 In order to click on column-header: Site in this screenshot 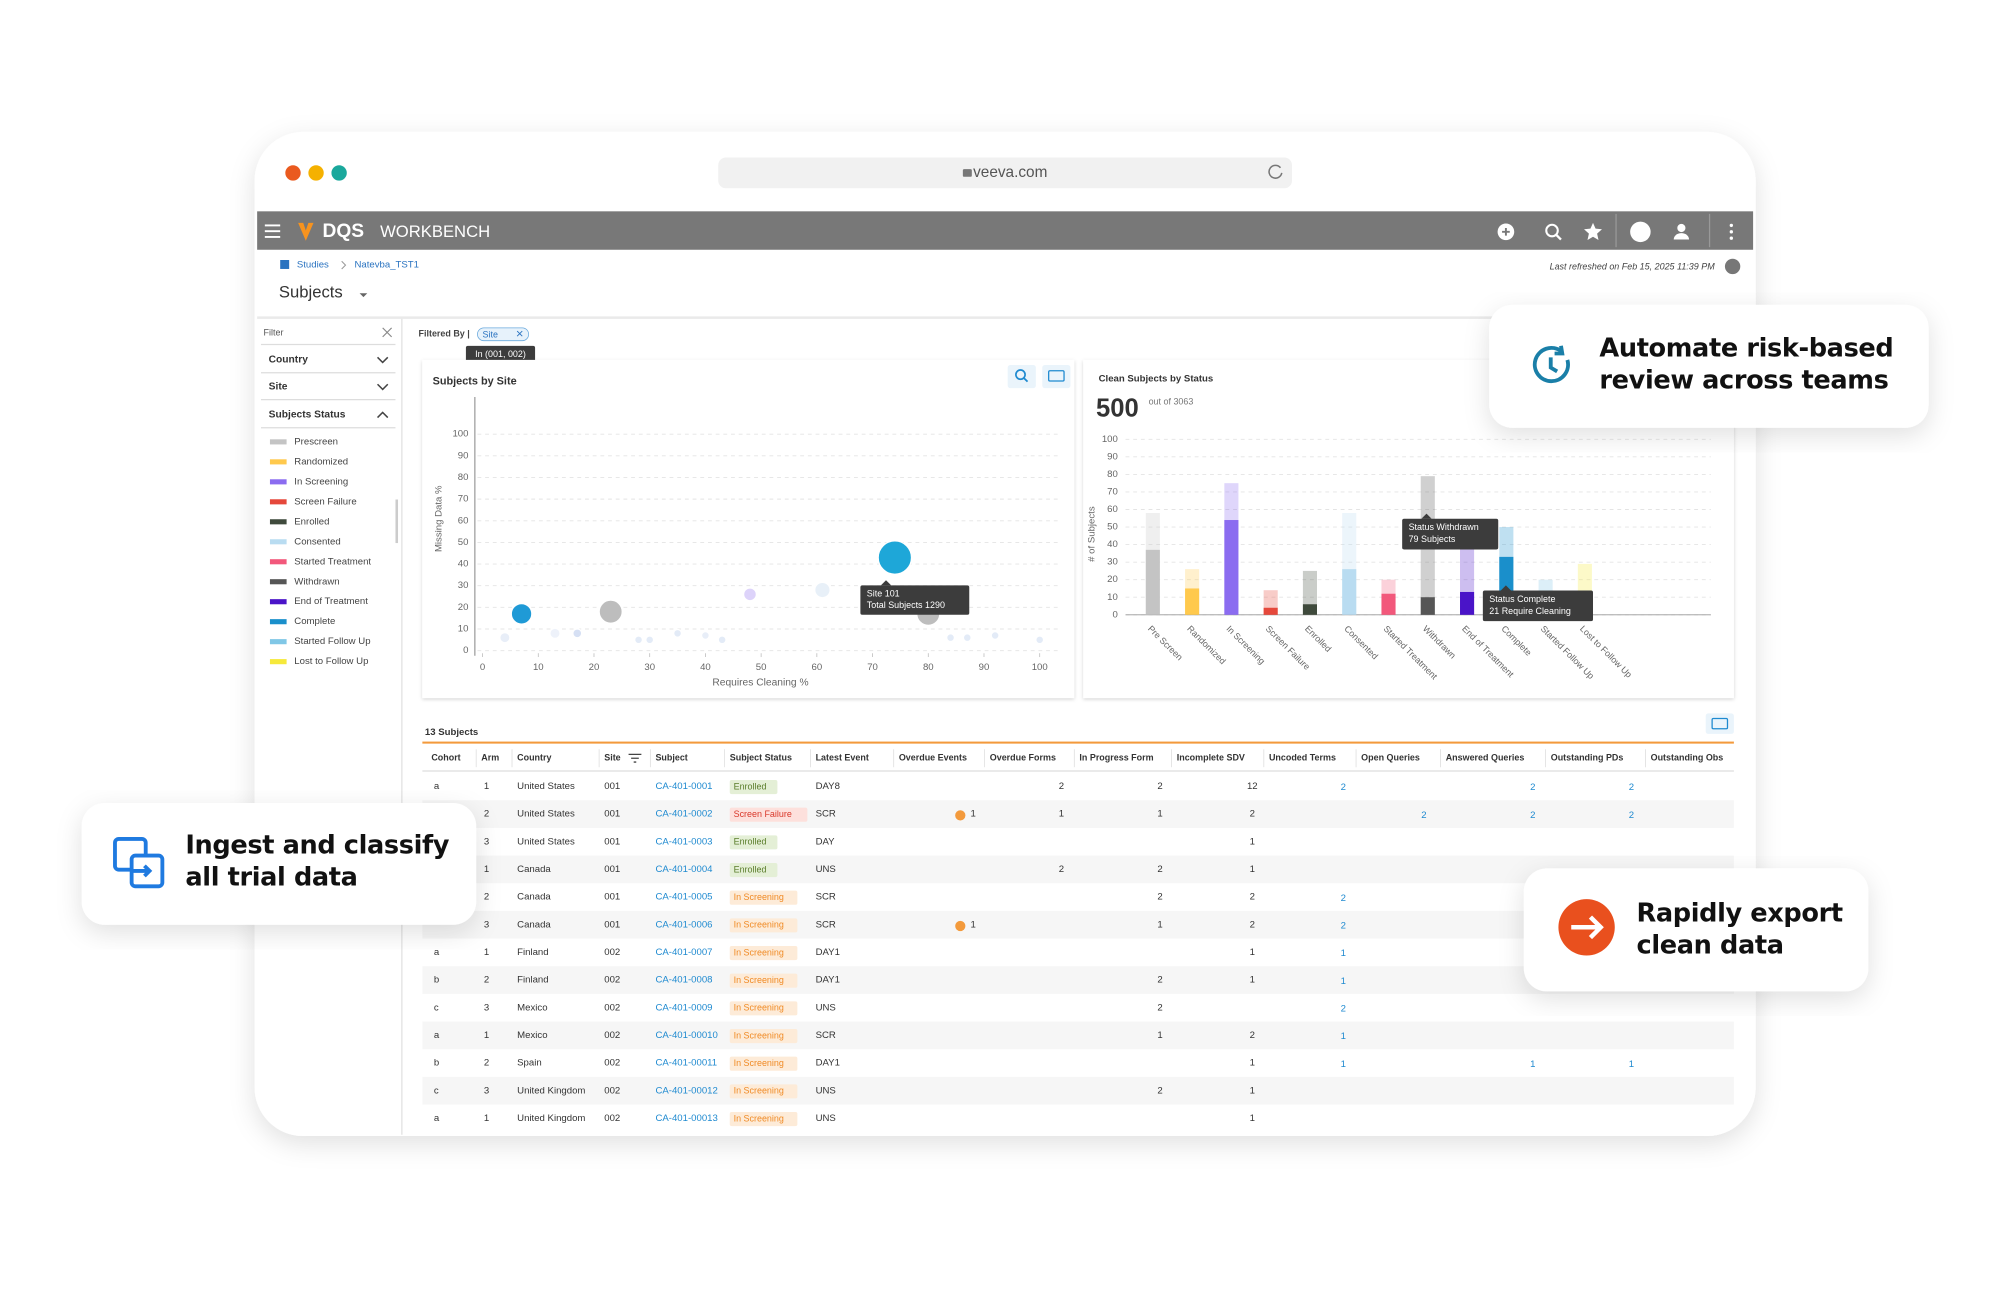, I will do `click(612, 758)`.